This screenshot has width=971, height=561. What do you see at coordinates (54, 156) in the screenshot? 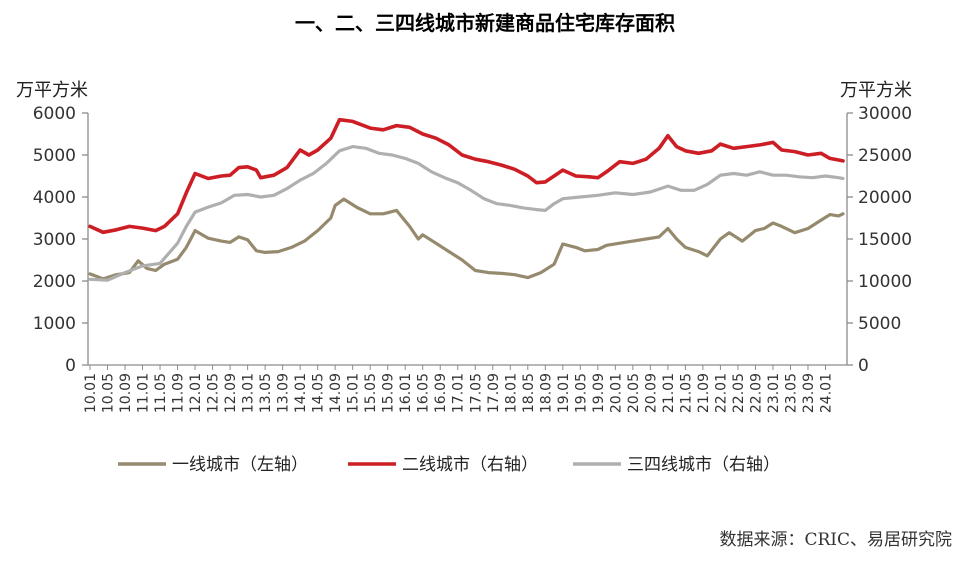
I see `left-tick-label: 5000` at bounding box center [54, 156].